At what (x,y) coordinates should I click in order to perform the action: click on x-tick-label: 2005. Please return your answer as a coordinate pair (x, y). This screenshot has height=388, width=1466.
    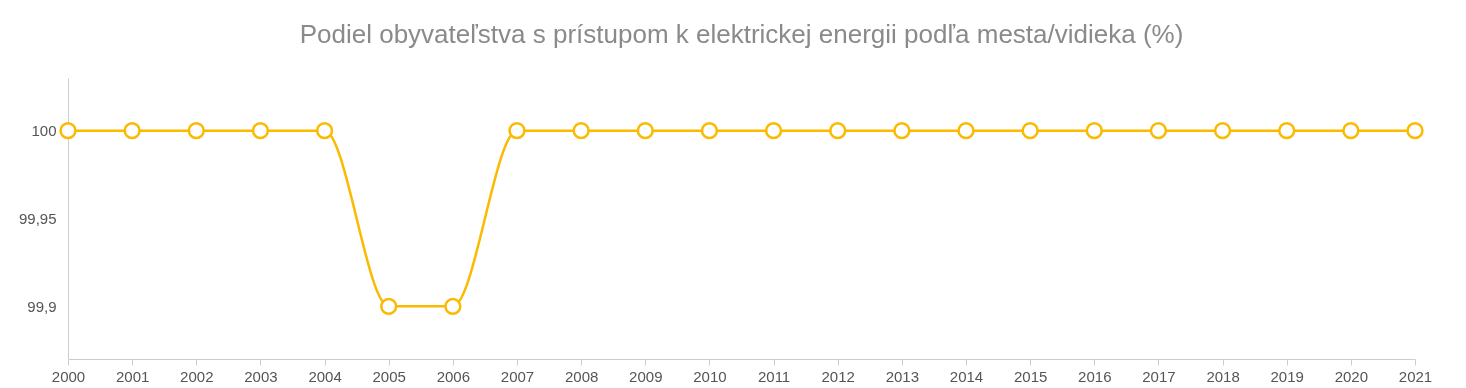
    Looking at the image, I should click on (389, 376).